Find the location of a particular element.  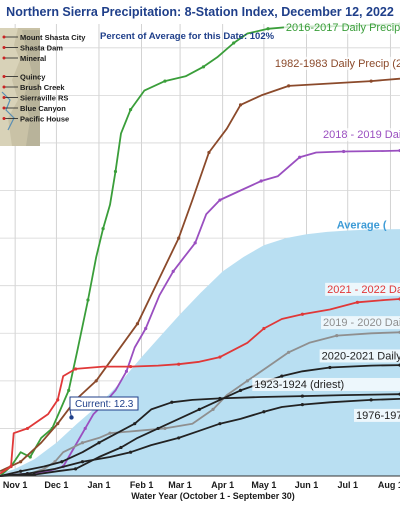

x-tick-label: May 1 is located at coordinates (263, 485).